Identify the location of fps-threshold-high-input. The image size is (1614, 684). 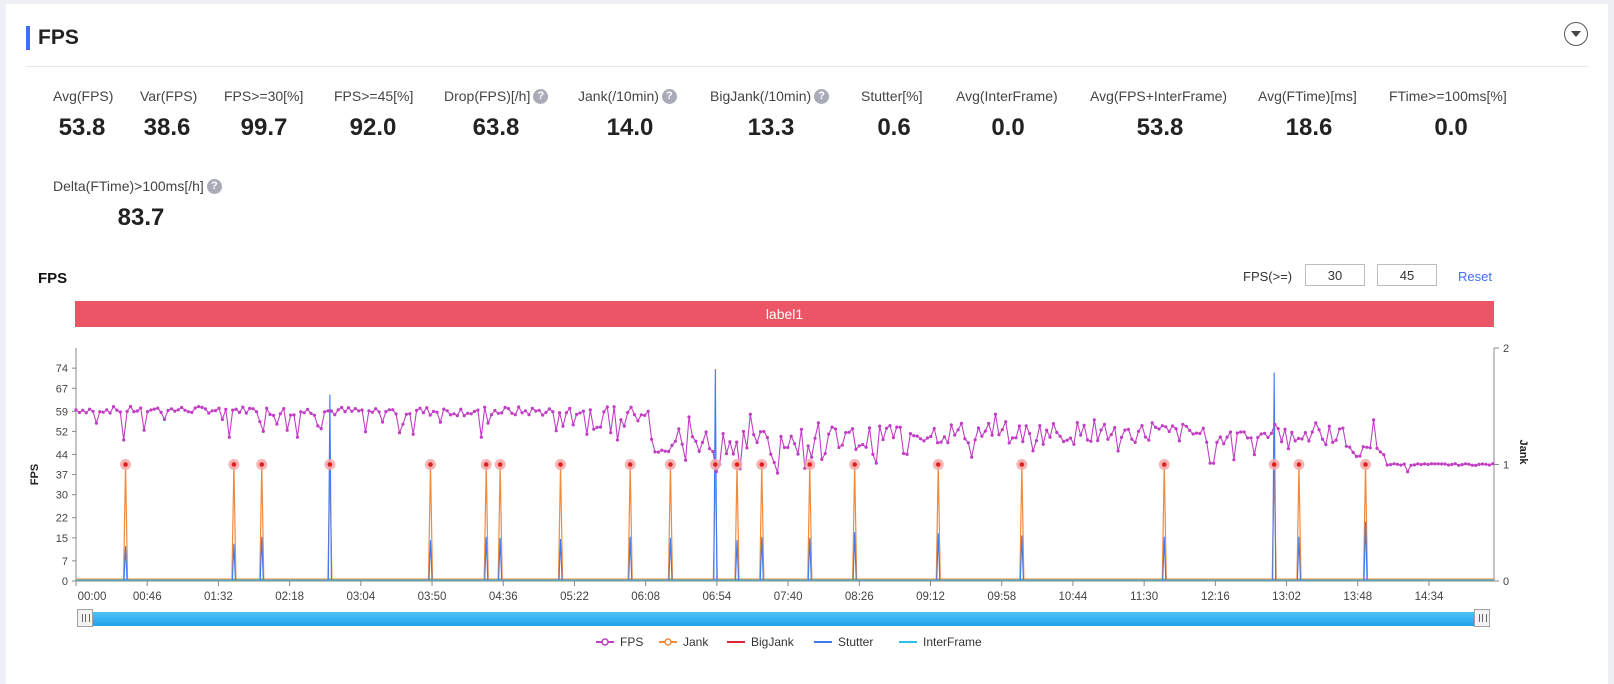
(1407, 275).